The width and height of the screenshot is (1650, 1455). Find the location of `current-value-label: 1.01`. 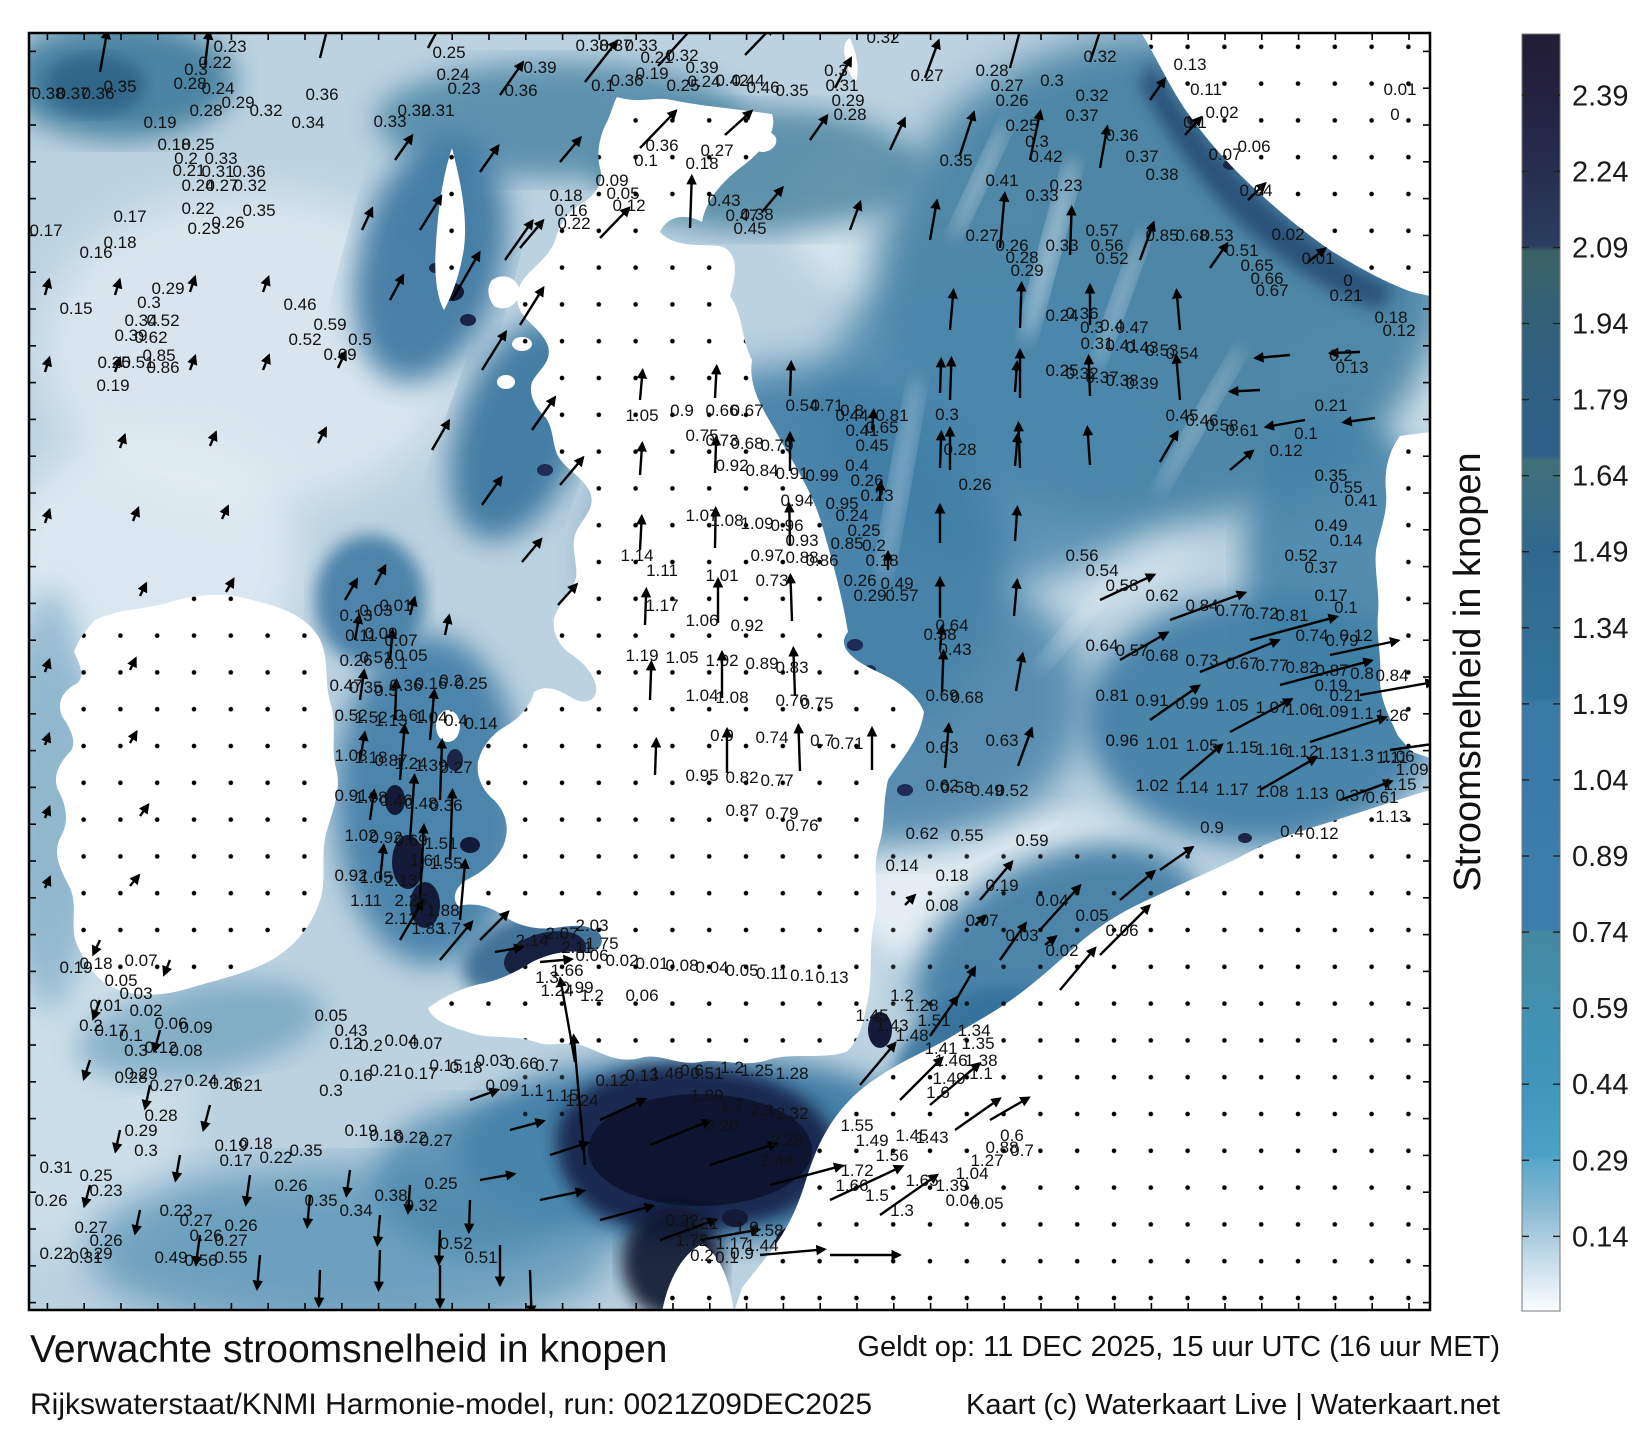

current-value-label: 1.01 is located at coordinates (1161, 743).